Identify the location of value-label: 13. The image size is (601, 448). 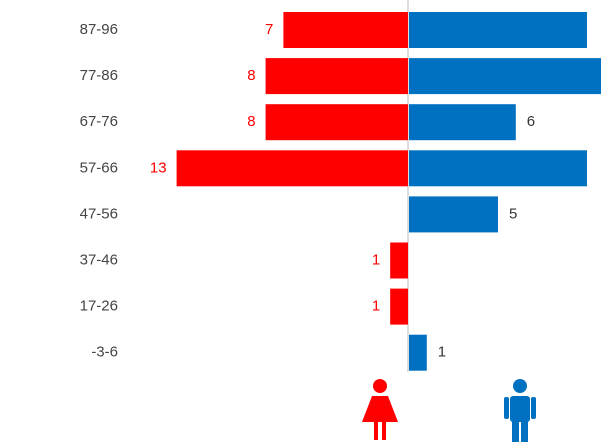
(158, 167).